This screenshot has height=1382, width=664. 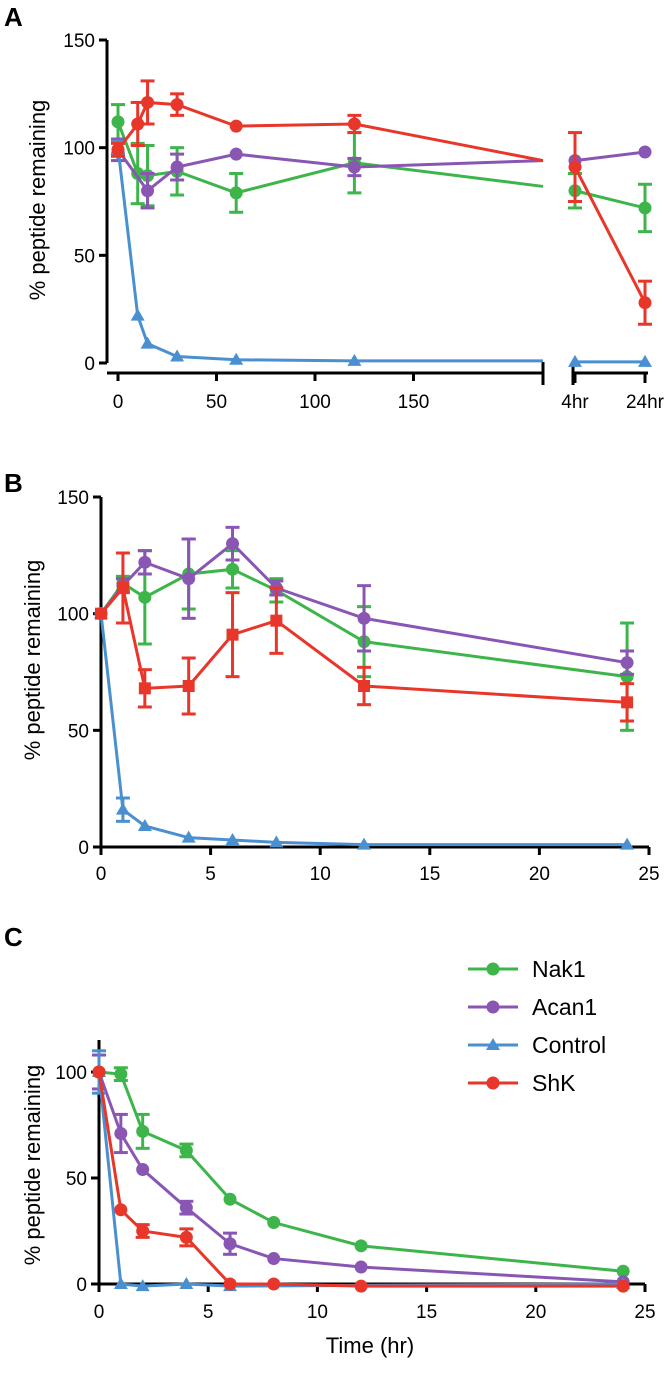 I want to click on legend-label-nak1: Nak1, so click(x=559, y=969).